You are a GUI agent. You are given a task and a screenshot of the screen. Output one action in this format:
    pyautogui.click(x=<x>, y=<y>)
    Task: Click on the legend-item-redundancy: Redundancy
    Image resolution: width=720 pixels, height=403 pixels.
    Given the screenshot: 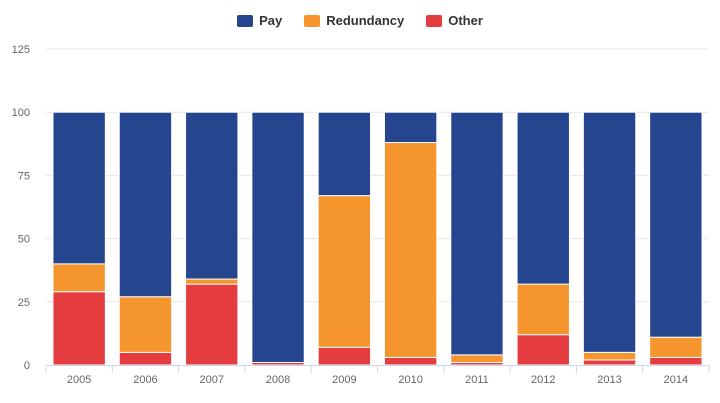 What is the action you would take?
    pyautogui.click(x=354, y=20)
    